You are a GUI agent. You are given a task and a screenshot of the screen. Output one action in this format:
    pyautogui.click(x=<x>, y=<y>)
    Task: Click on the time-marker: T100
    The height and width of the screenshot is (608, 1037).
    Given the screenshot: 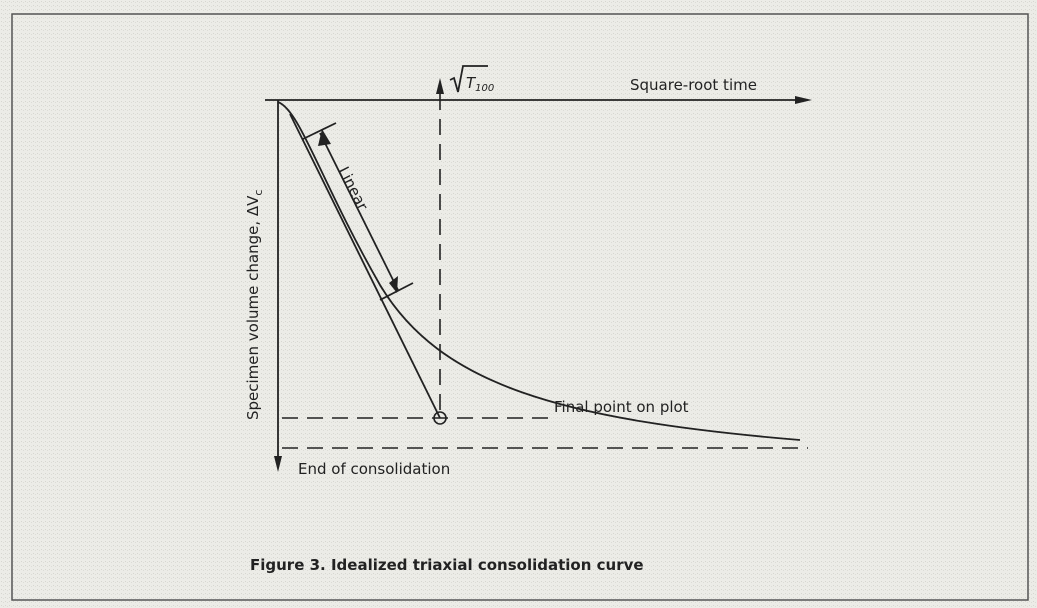 What is the action you would take?
    pyautogui.click(x=480, y=84)
    